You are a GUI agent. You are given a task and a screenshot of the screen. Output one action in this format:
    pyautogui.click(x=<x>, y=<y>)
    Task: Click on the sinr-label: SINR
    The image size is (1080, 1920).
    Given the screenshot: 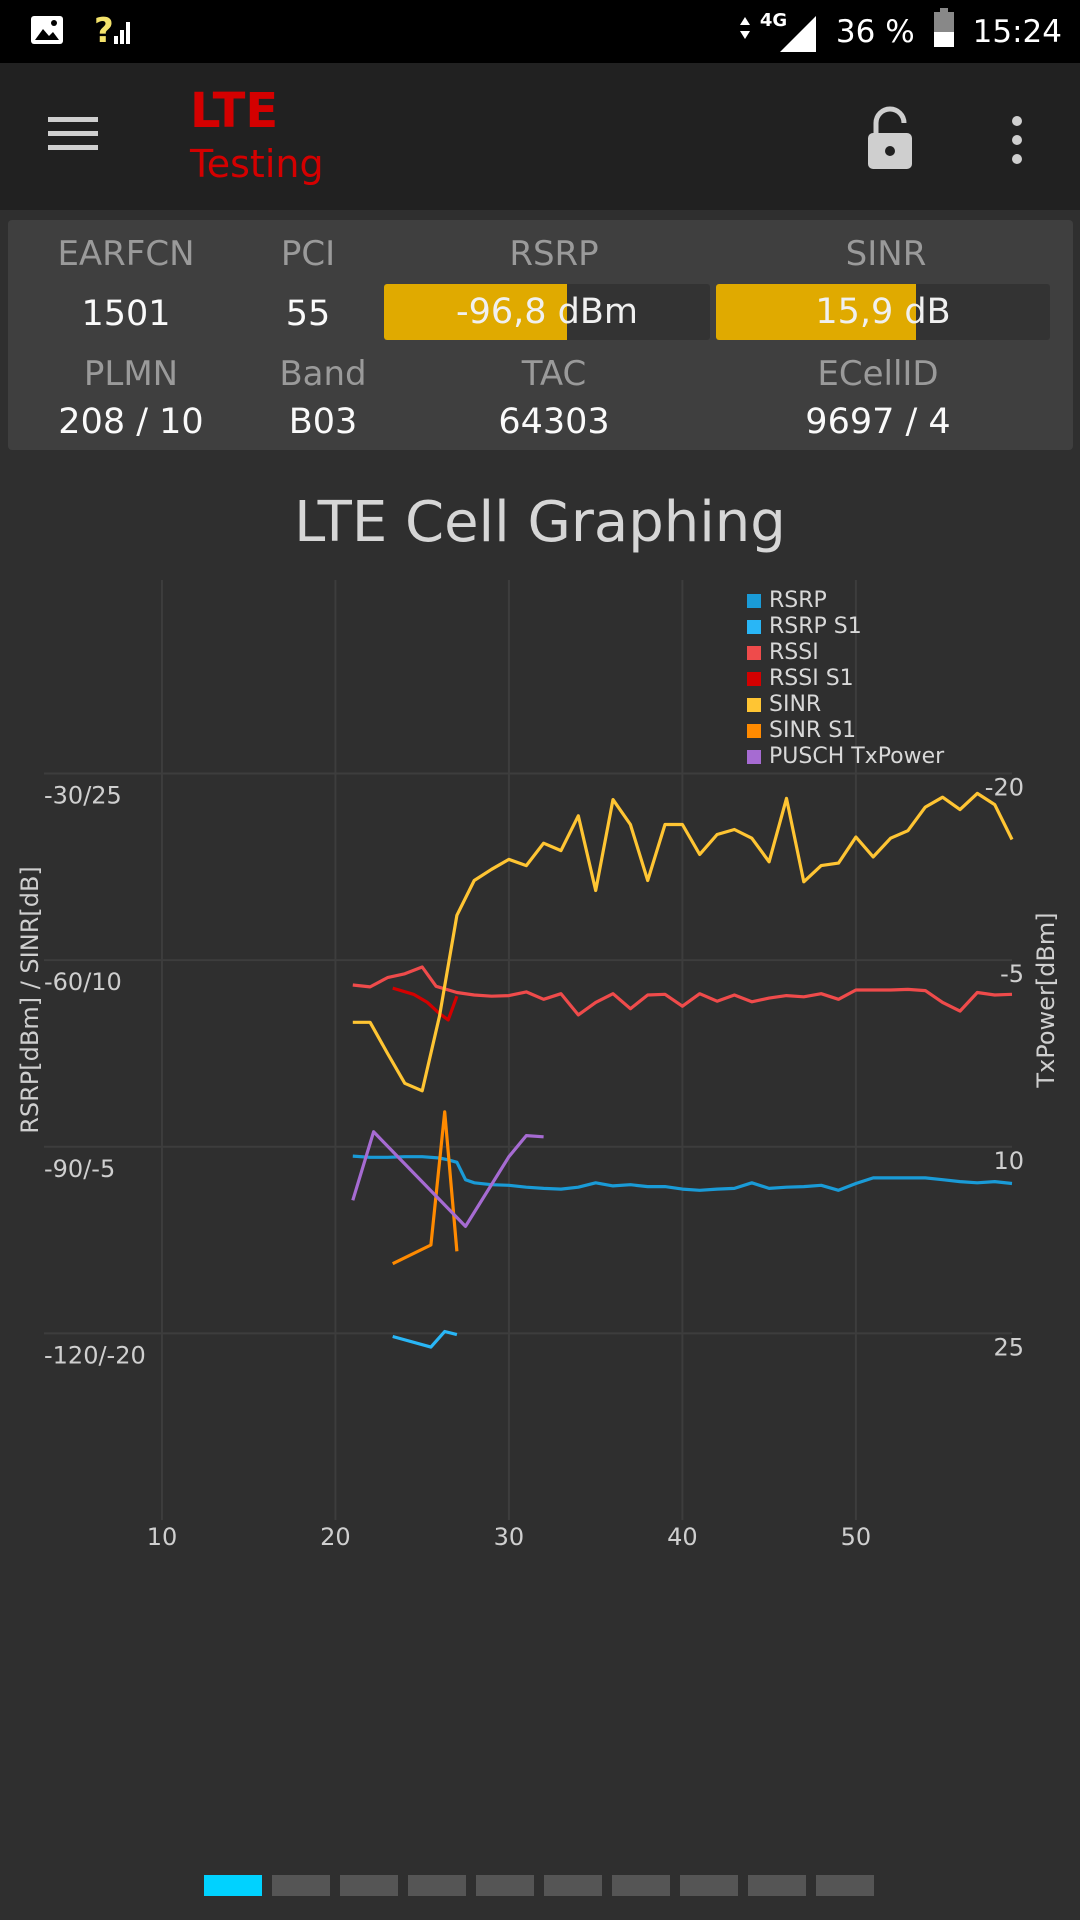 What is the action you would take?
    pyautogui.click(x=886, y=254)
    